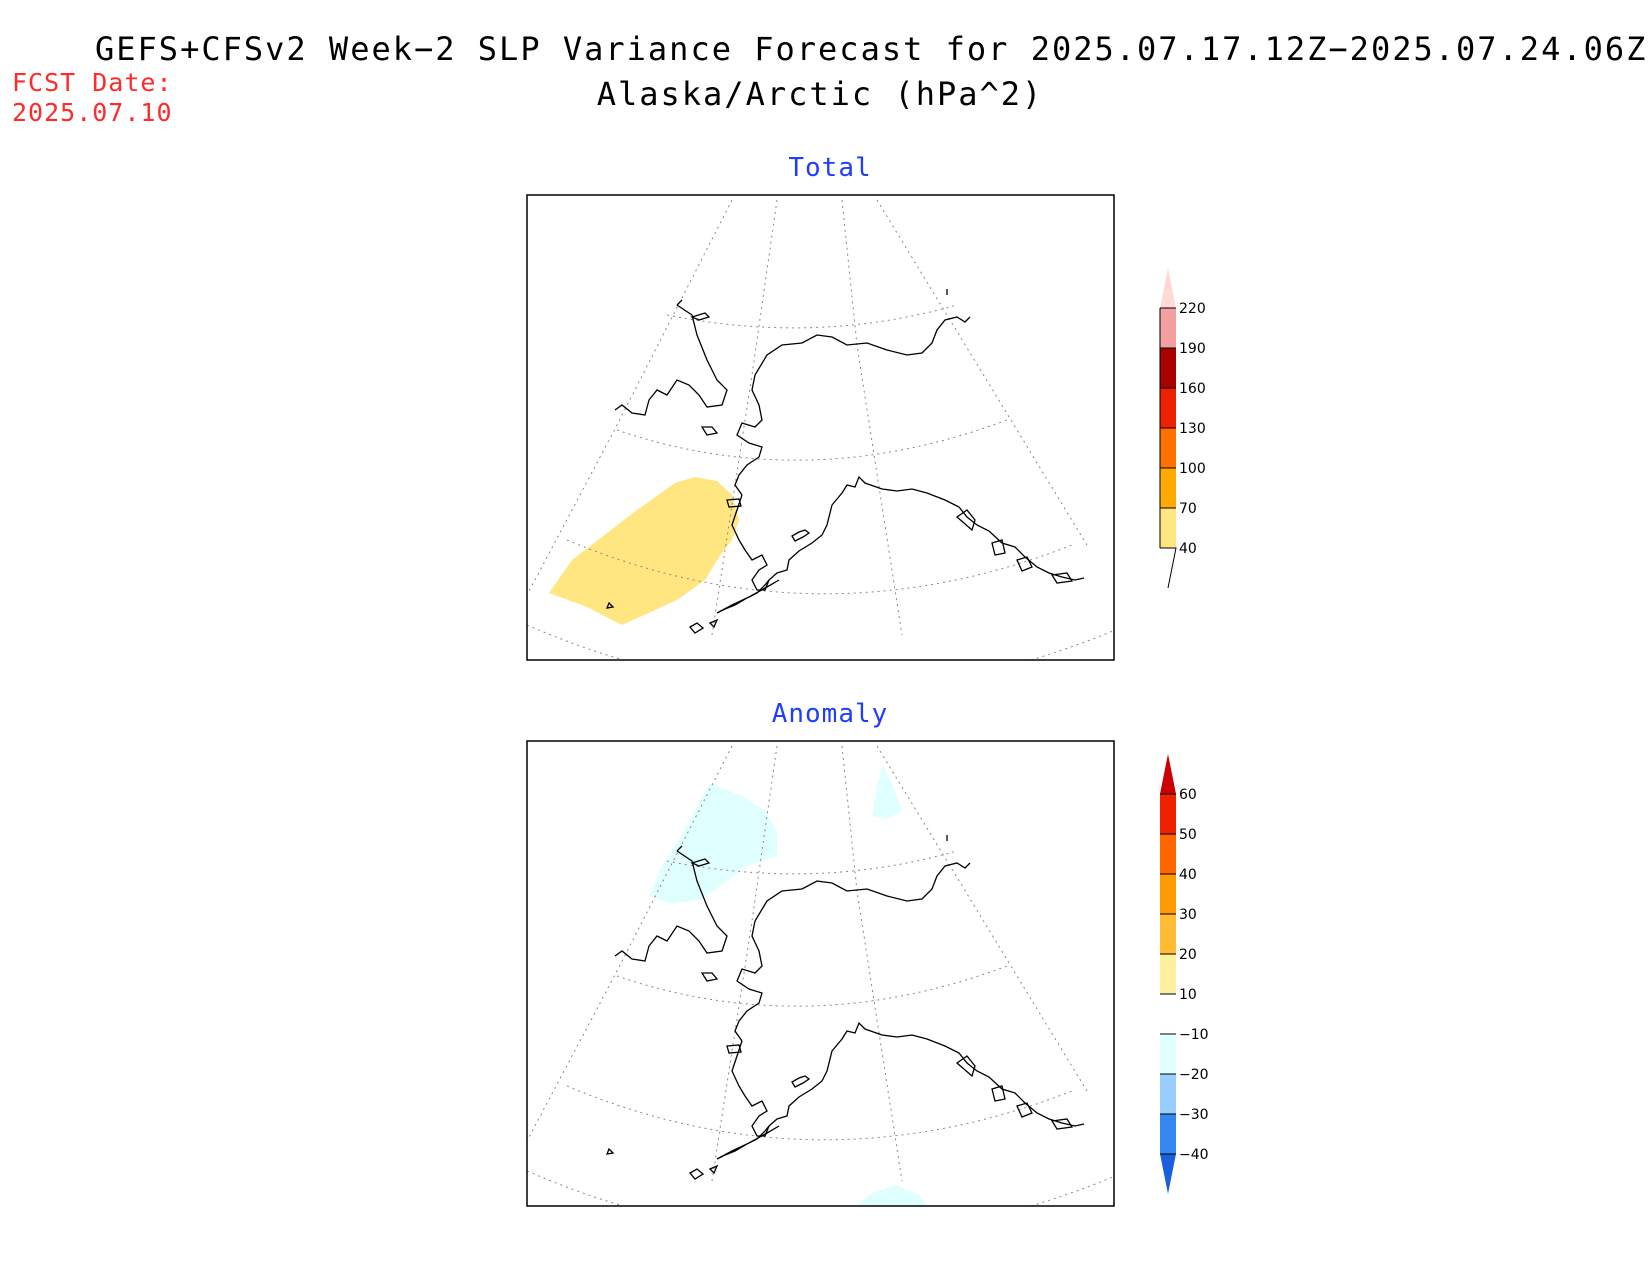 The image size is (1650, 1275). What do you see at coordinates (644, 551) in the screenshot?
I see `total-variance-40-70-region` at bounding box center [644, 551].